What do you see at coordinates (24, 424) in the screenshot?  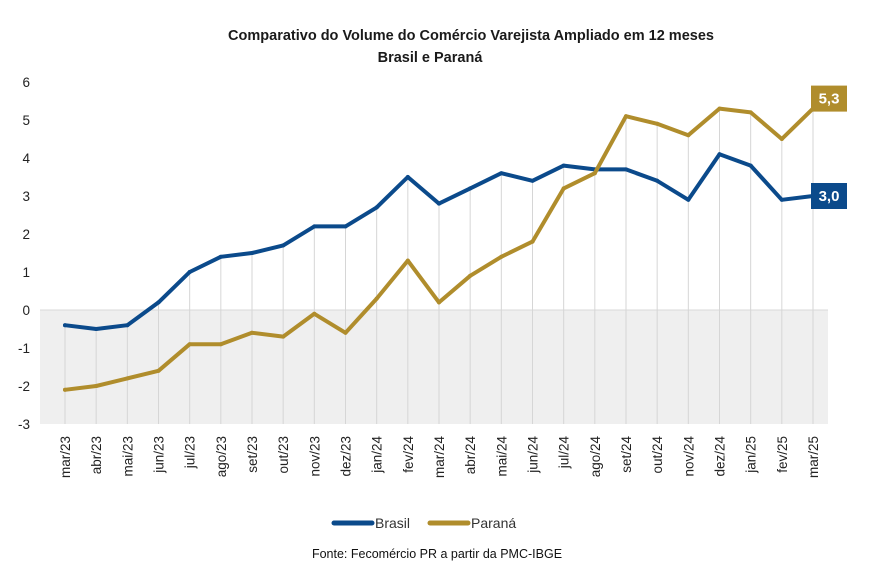 I see `y-tick-label: -3` at bounding box center [24, 424].